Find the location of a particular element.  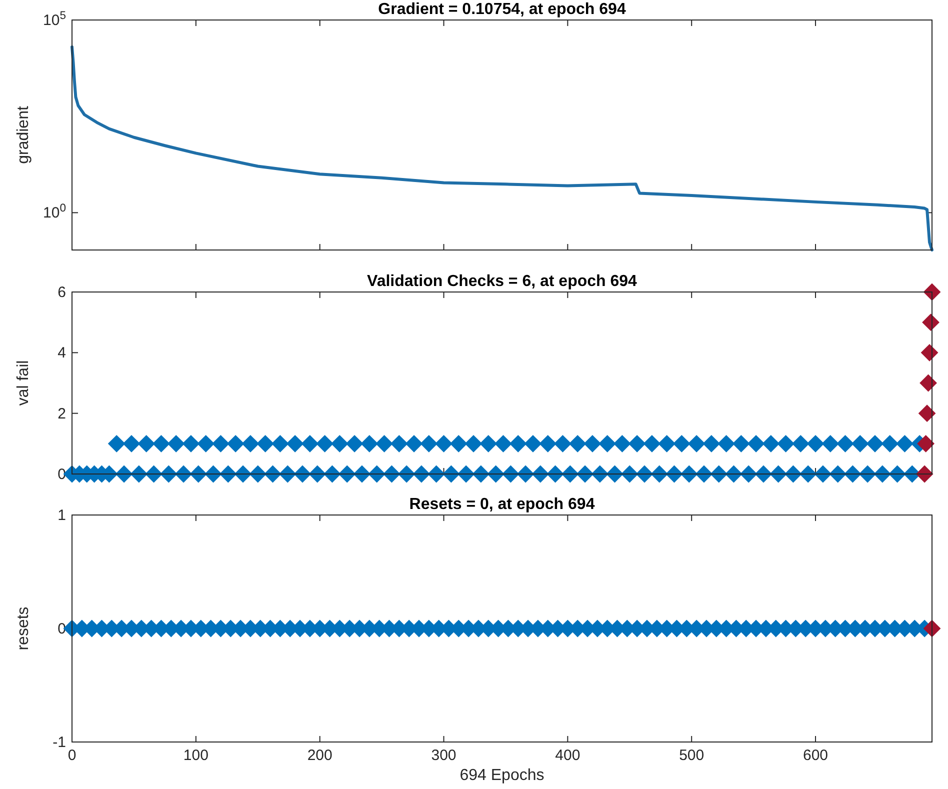

y-tick-label: 1 is located at coordinates (62, 515).